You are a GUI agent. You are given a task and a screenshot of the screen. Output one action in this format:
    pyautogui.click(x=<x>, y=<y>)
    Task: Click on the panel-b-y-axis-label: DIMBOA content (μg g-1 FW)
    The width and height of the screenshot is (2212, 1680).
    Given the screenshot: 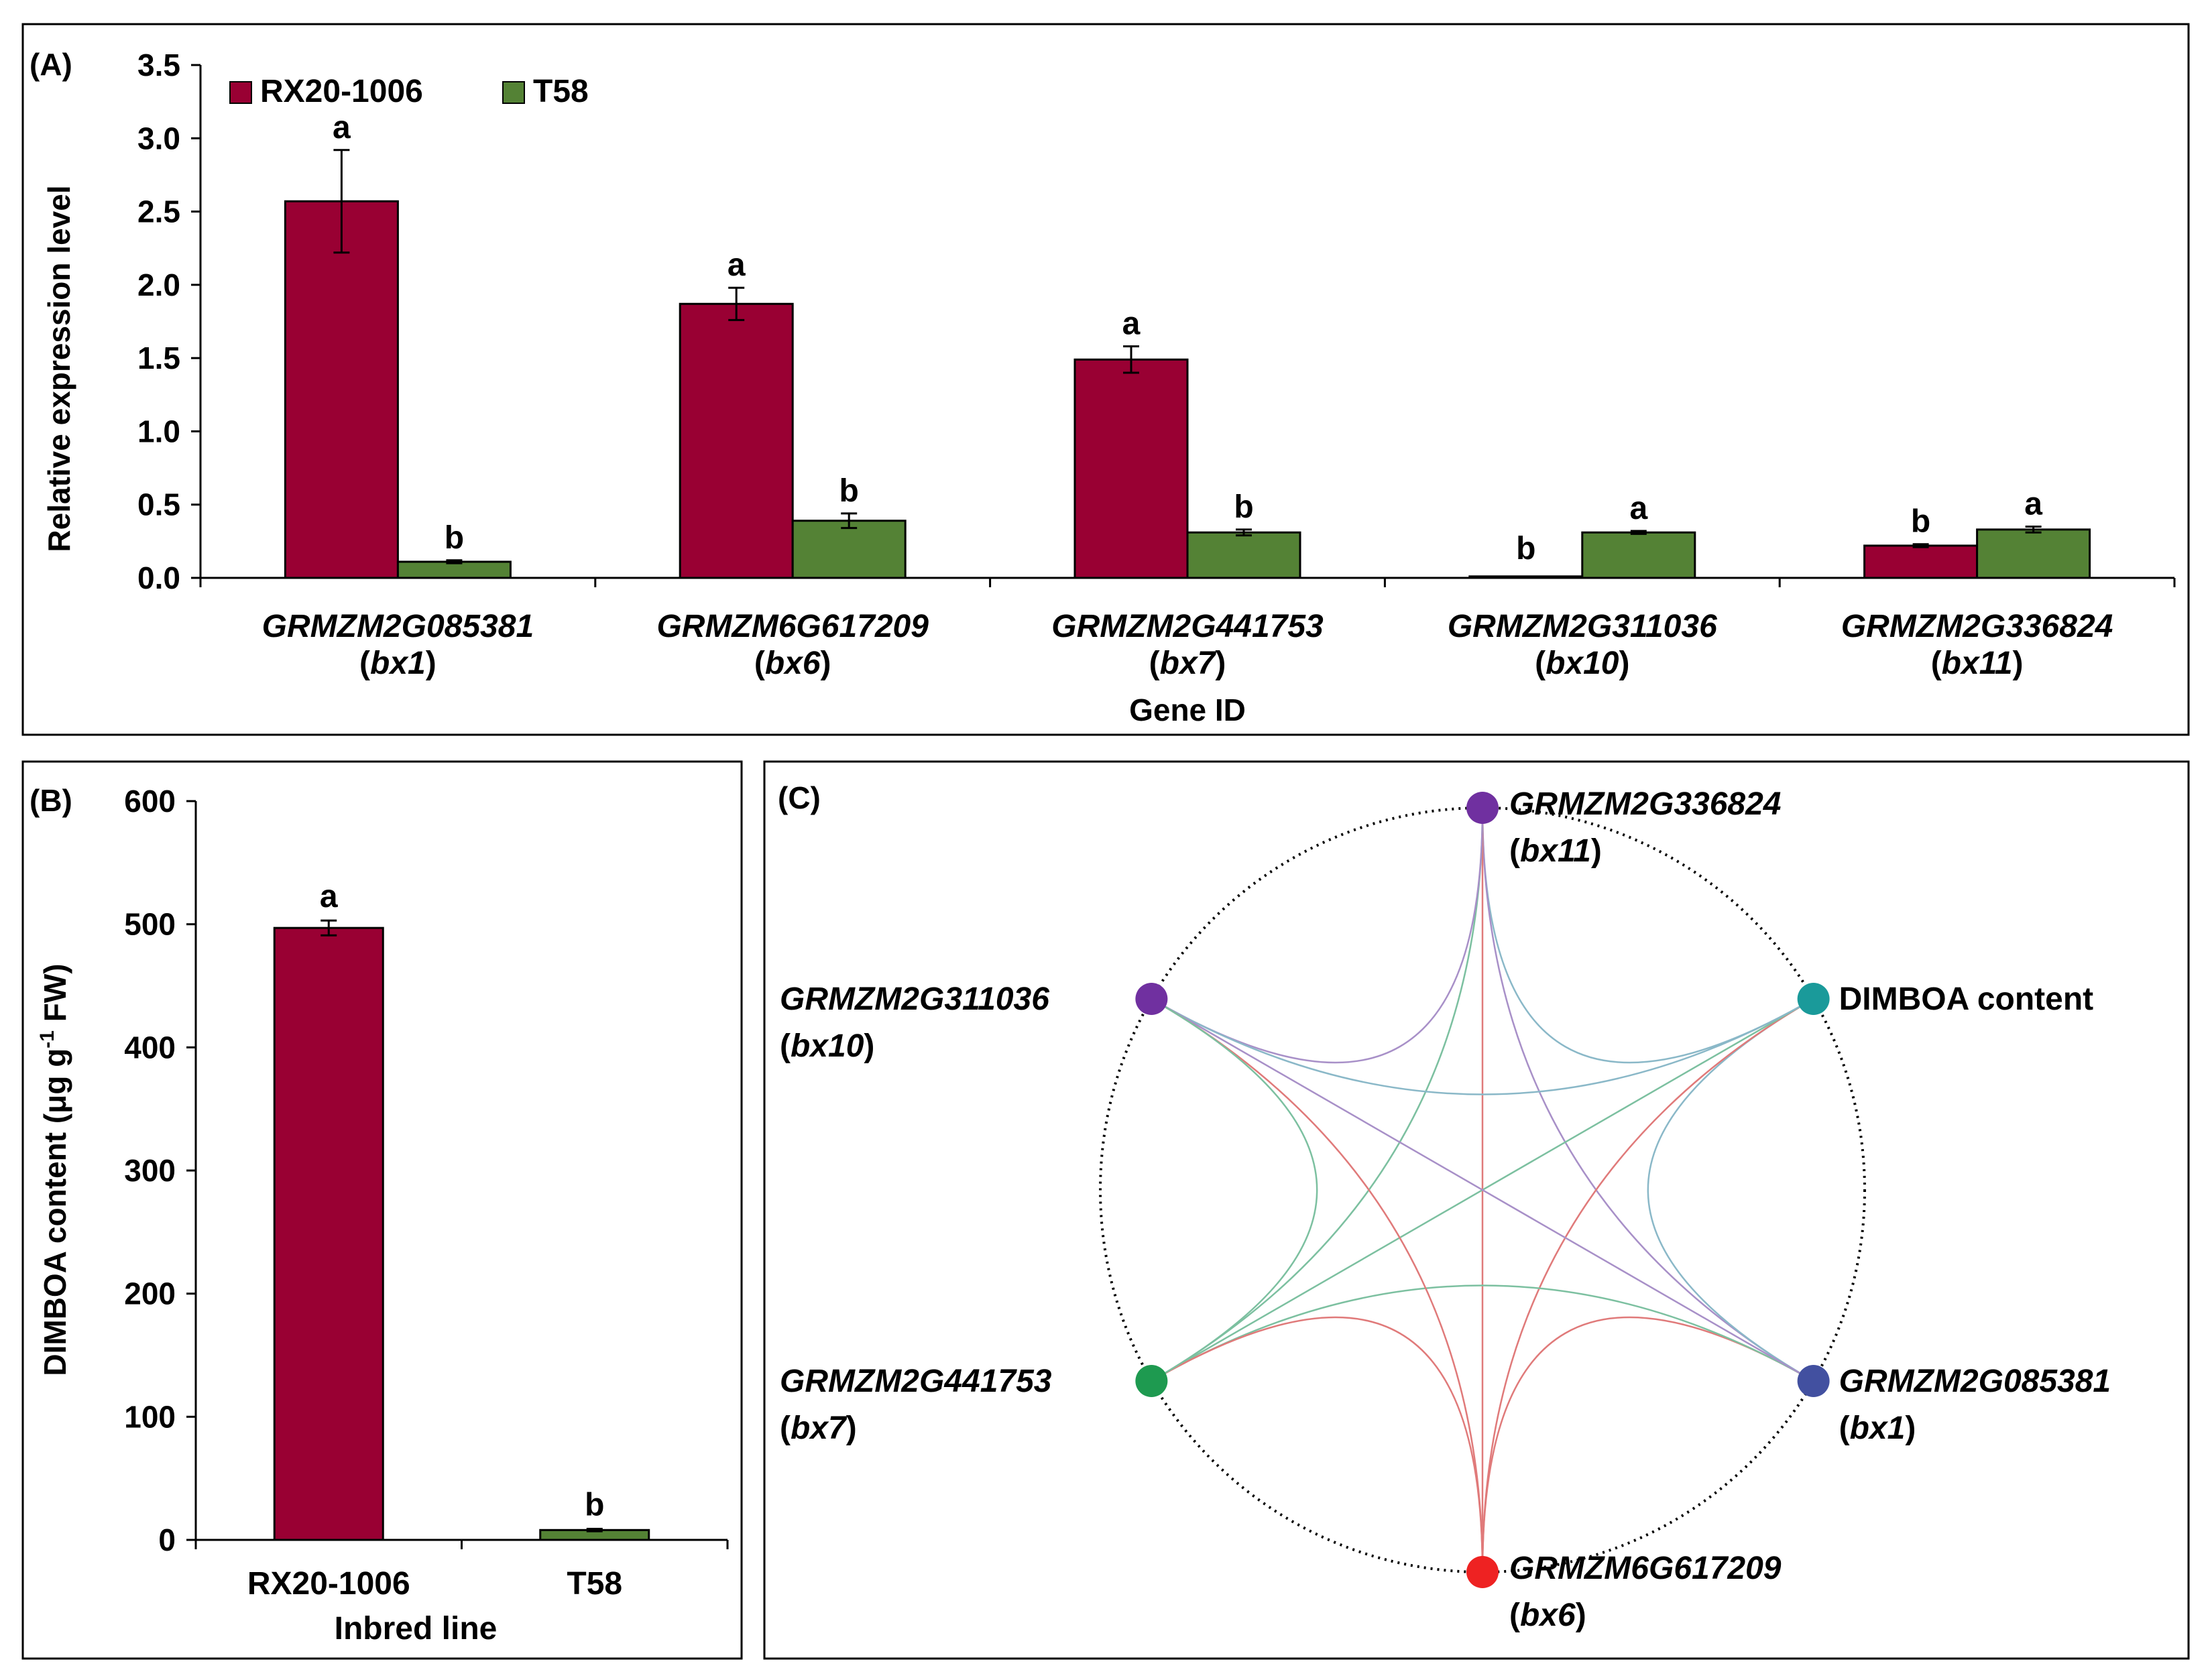 What is the action you would take?
    pyautogui.click(x=54, y=1169)
    